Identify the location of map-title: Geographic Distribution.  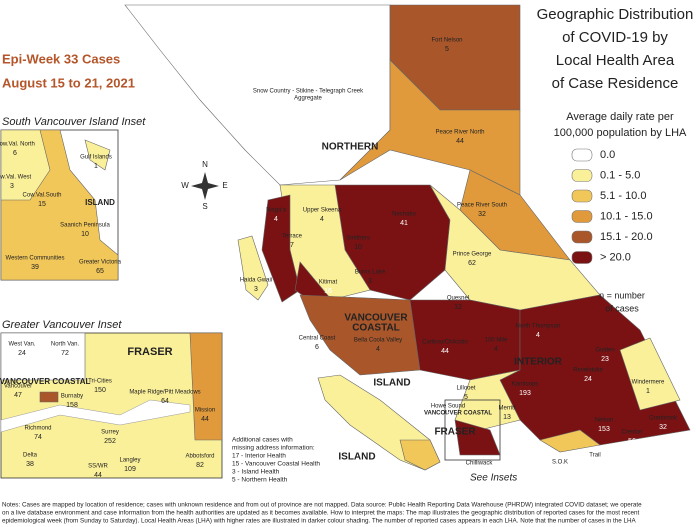
(615, 14).